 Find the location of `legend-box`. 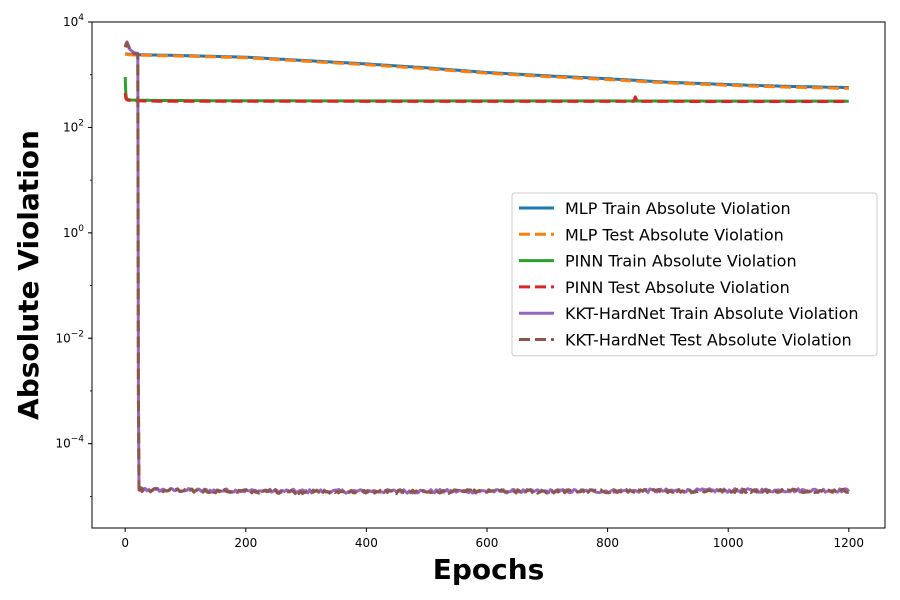

legend-box is located at coordinates (694, 274).